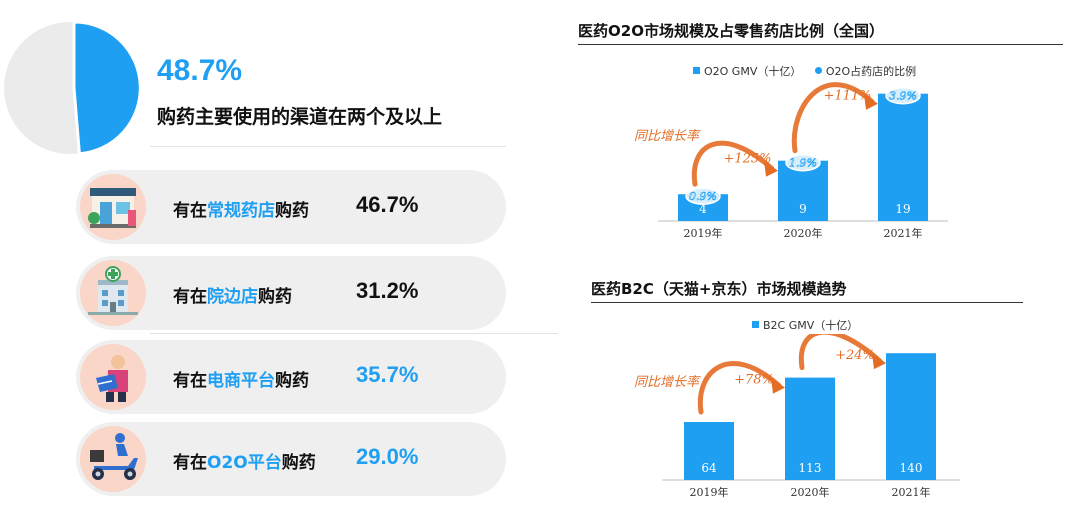  Describe the element at coordinates (387, 290) in the screenshot. I see `channel-percent: 31.2%` at that location.